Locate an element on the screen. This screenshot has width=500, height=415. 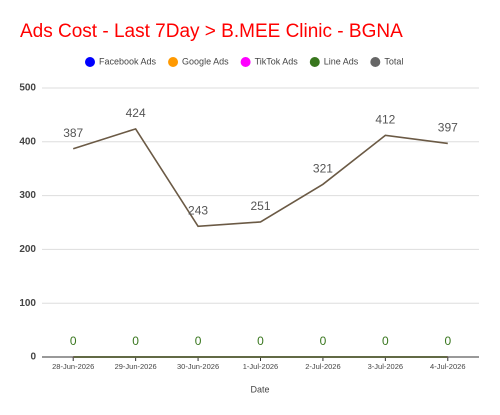
x-tick-label: 2-Jul-2026 is located at coordinates (322, 366).